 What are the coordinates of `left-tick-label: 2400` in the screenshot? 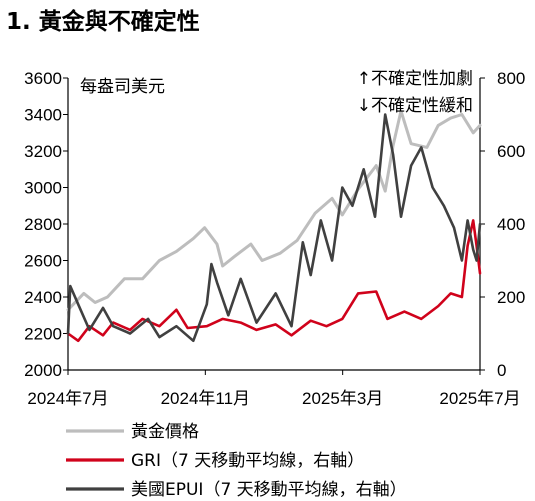 It's located at (43, 297).